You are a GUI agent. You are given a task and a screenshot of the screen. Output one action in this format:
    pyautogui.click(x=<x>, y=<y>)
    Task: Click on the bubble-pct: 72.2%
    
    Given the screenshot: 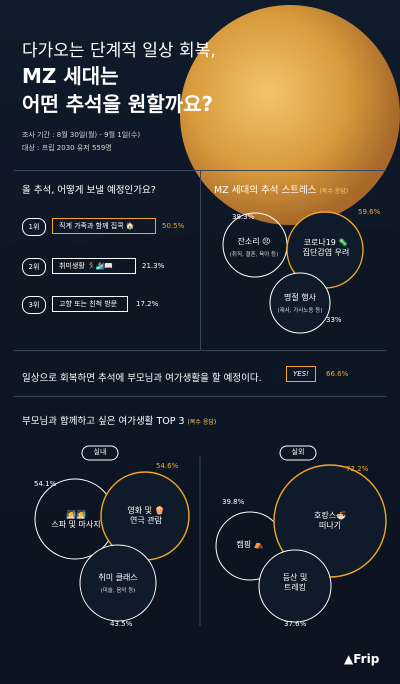 What is the action you would take?
    pyautogui.click(x=357, y=469)
    